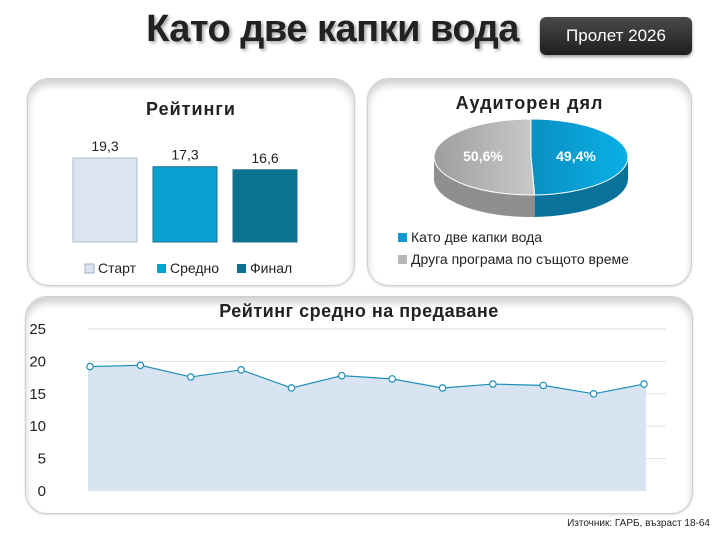 This screenshot has width=720, height=540. Describe the element at coordinates (104, 146) in the screenshot. I see `bar-value-label-1: 19,3` at that location.